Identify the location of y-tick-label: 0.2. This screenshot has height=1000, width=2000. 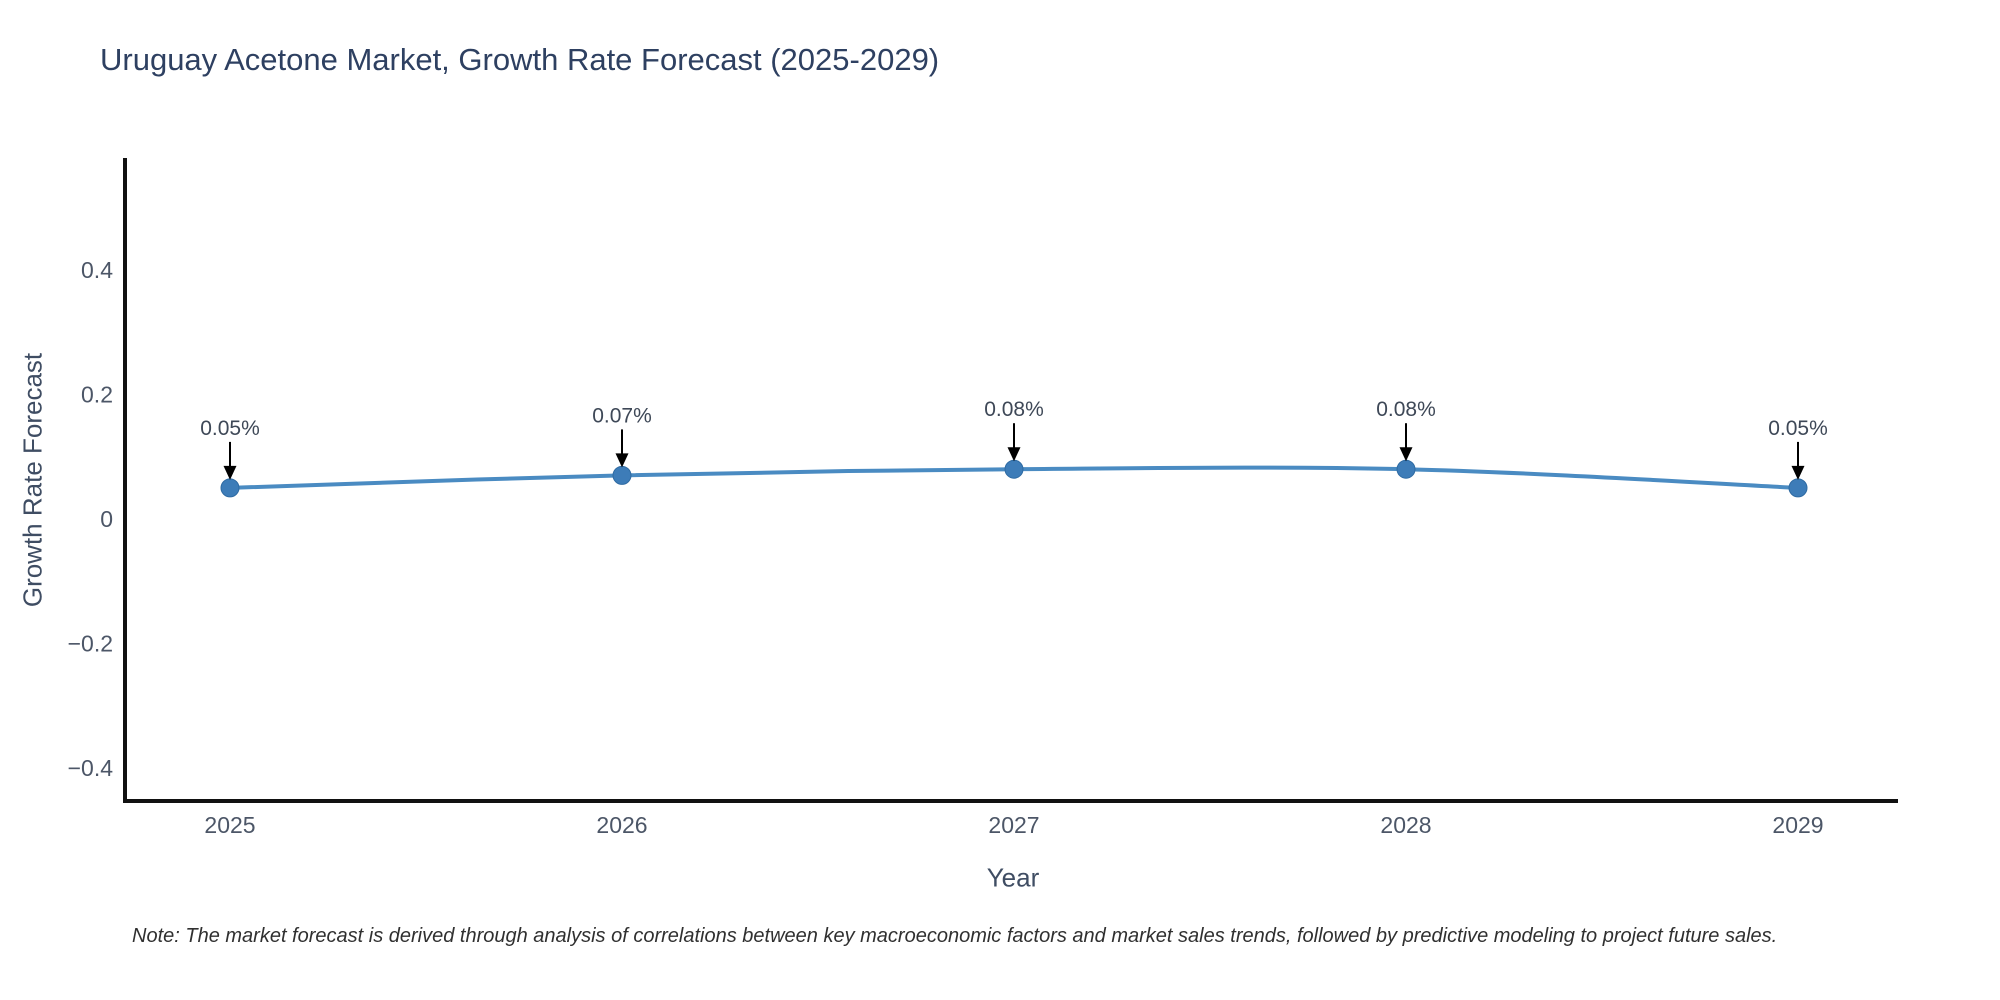
(97, 395).